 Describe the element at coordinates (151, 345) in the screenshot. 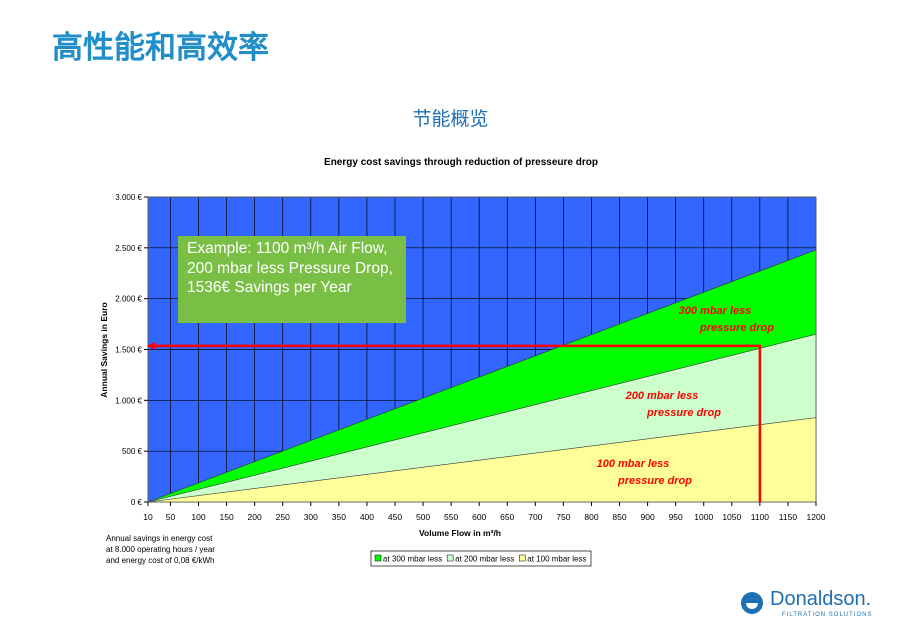

I see `marker-arrow` at that location.